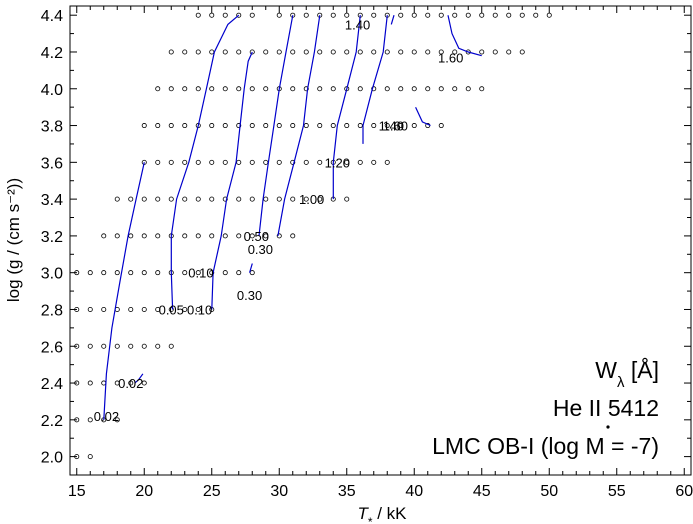  Describe the element at coordinates (390, 513) in the screenshot. I see `x-axis-title-unit: / kK` at that location.